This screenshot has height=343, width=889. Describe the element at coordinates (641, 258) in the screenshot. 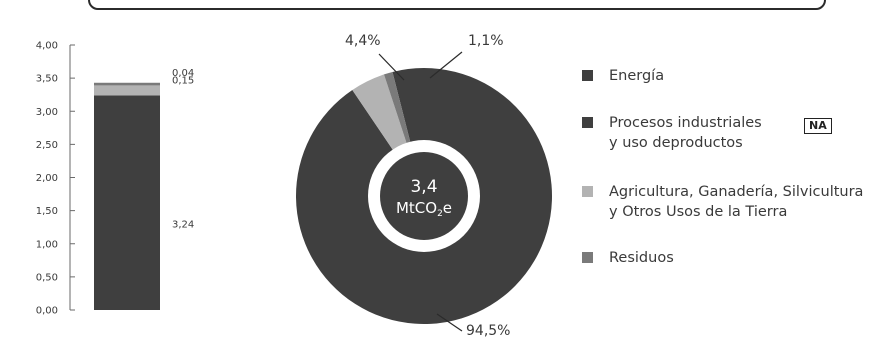

I see `legend-label: Residuos` at that location.